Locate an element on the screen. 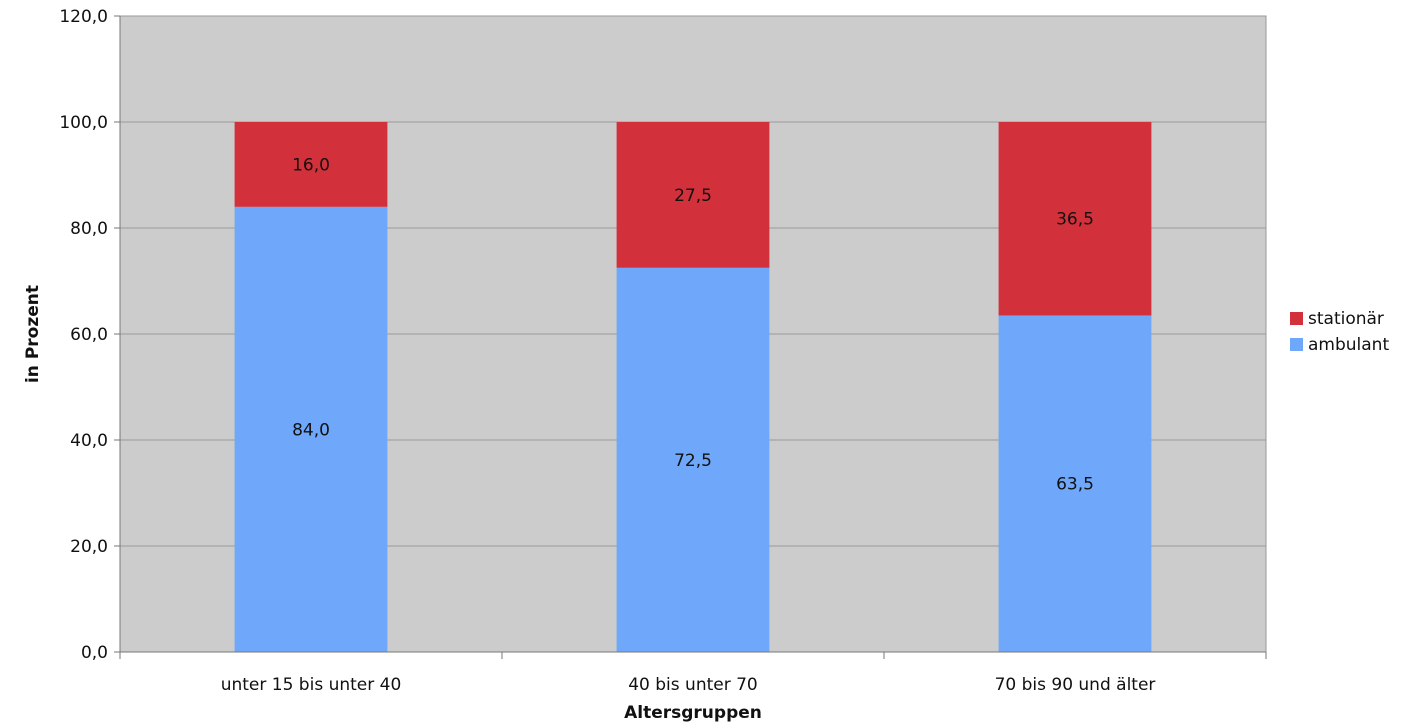 The height and width of the screenshot is (726, 1408). legend-label: stationär is located at coordinates (1346, 319).